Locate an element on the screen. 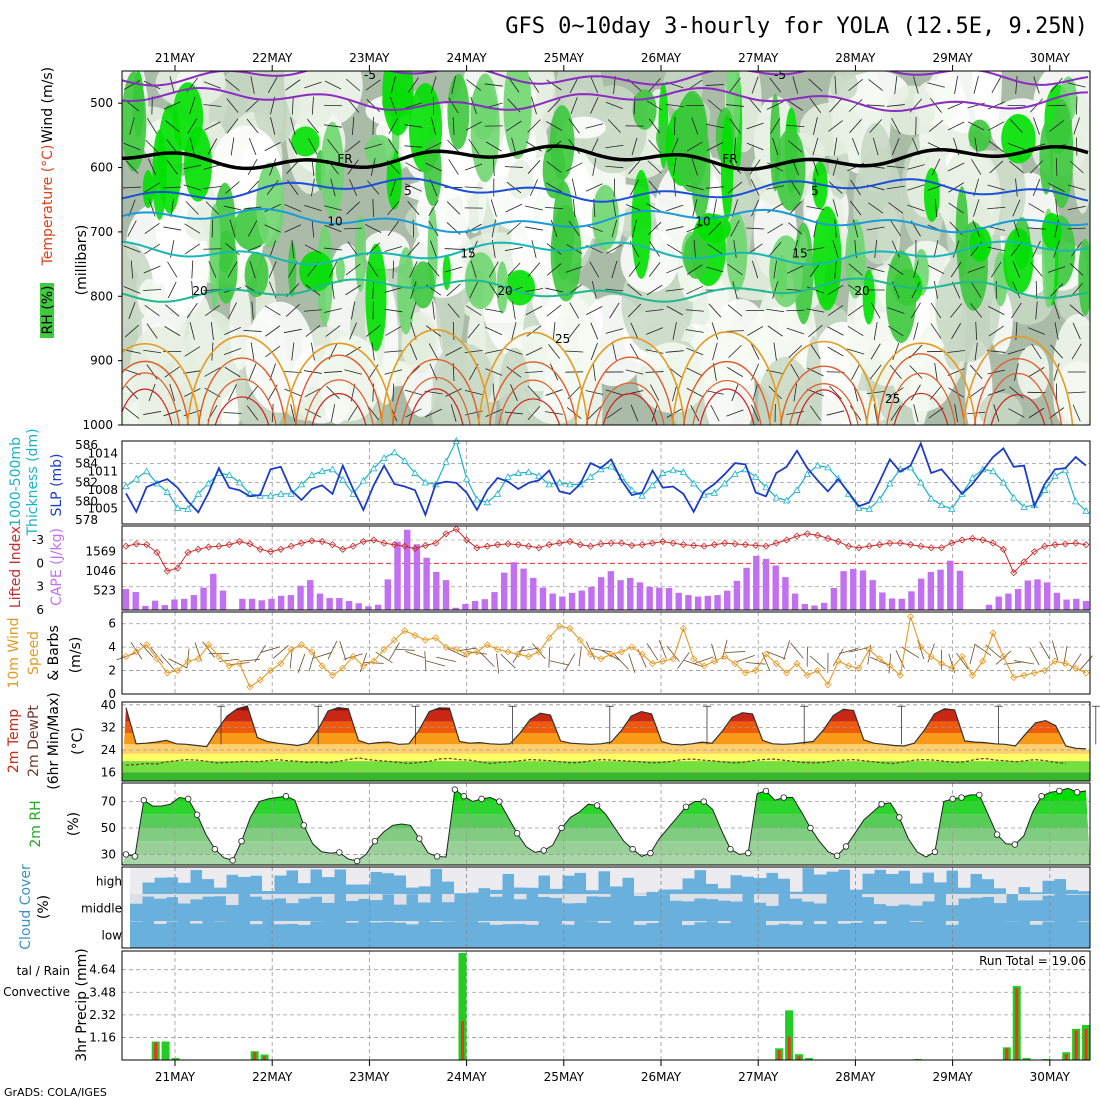 The image size is (1100, 1100). panel-frame is located at coordinates (606, 824).